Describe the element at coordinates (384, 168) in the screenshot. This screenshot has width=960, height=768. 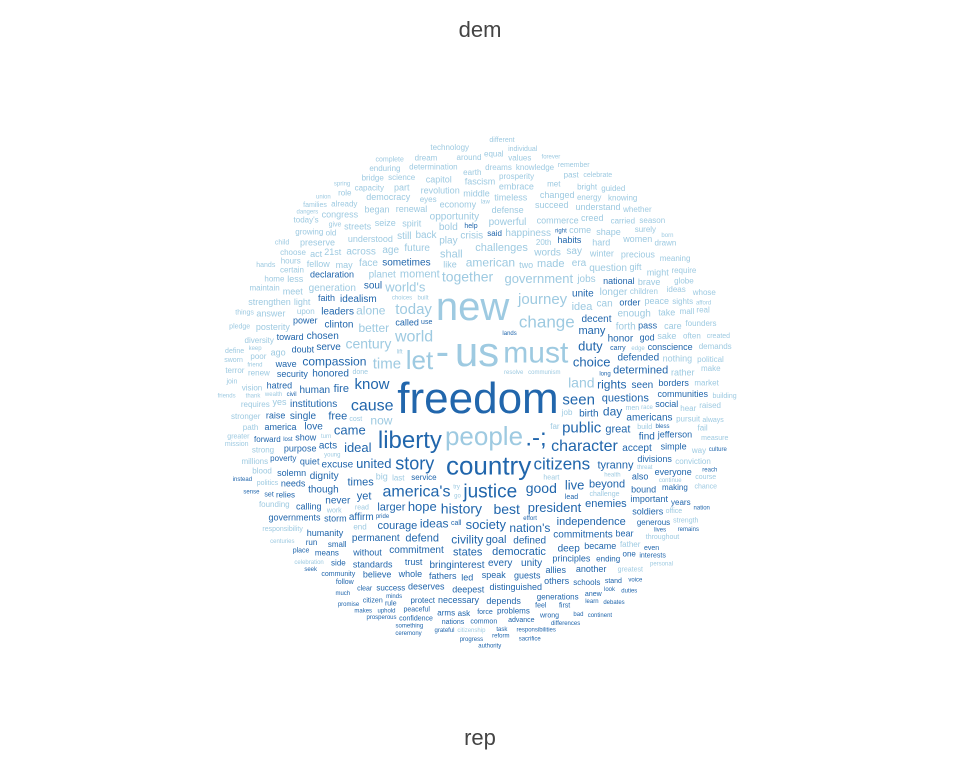
I see `word-enduring-dem: enduring` at that location.